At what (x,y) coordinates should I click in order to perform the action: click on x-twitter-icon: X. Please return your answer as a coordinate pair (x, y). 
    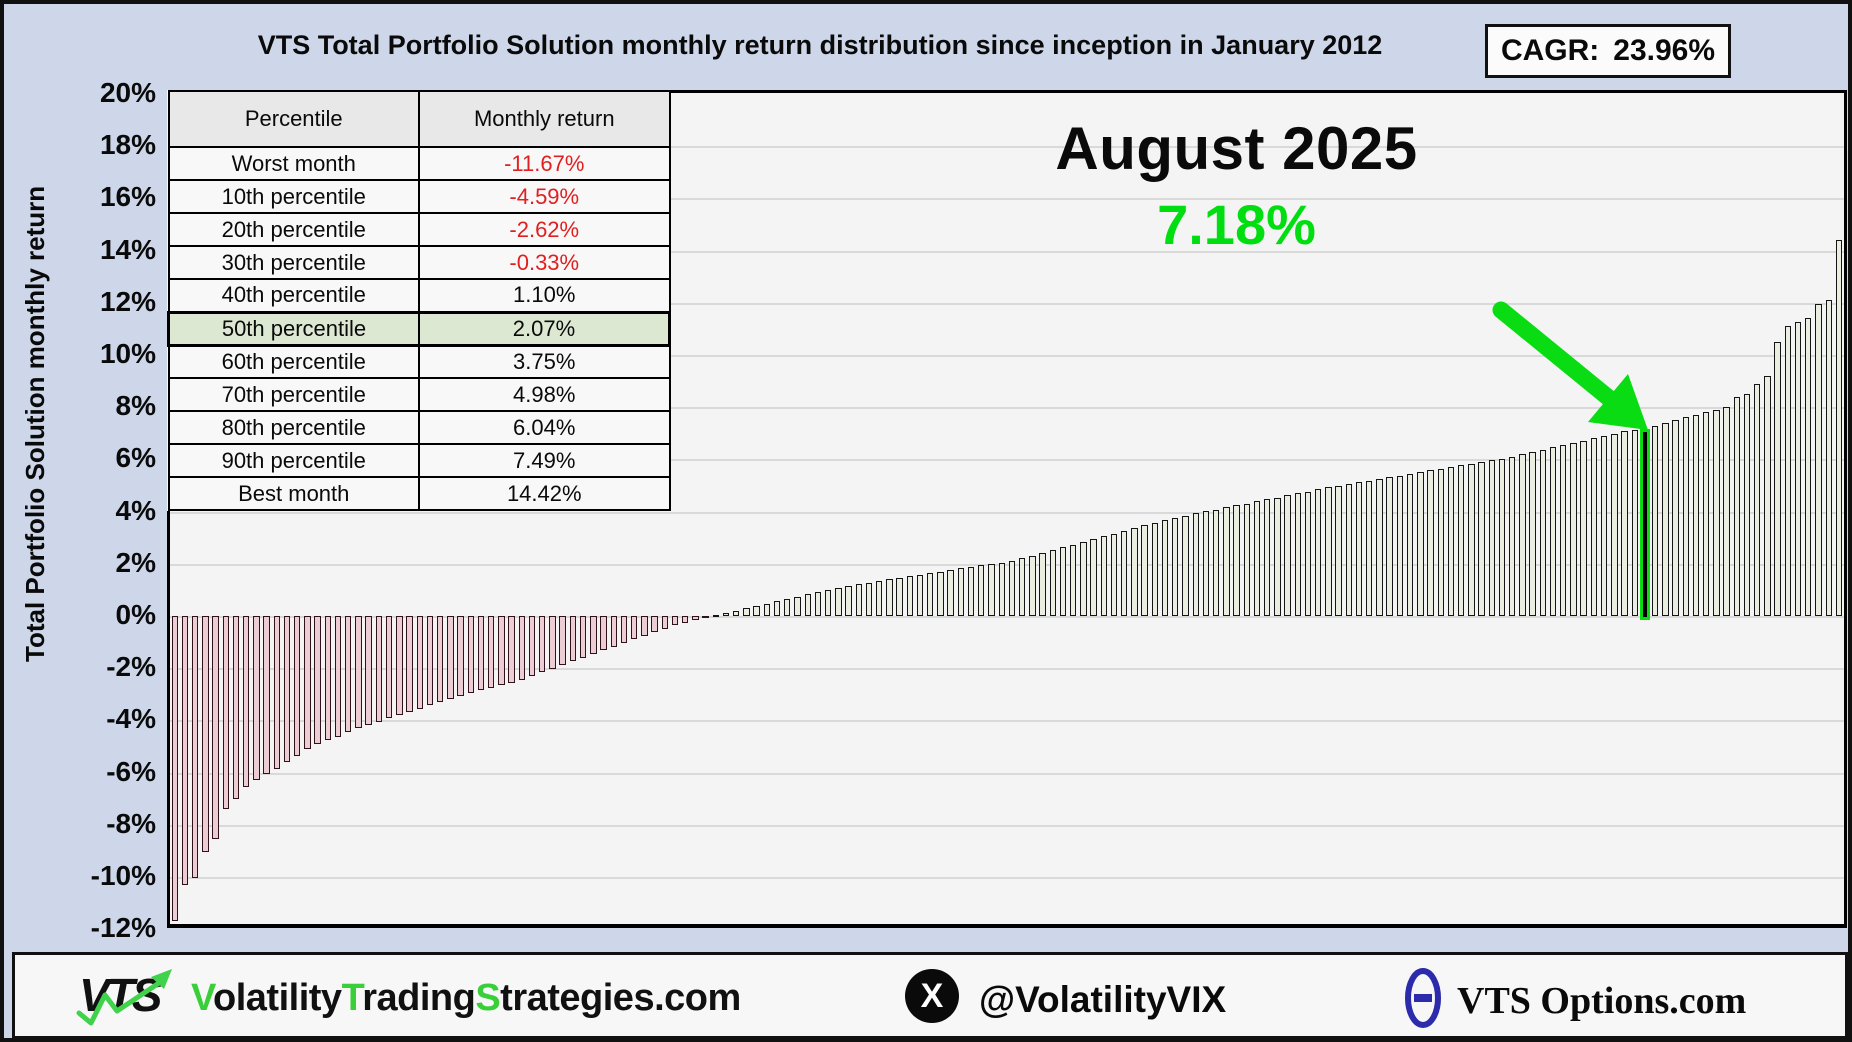
    Looking at the image, I should click on (932, 996).